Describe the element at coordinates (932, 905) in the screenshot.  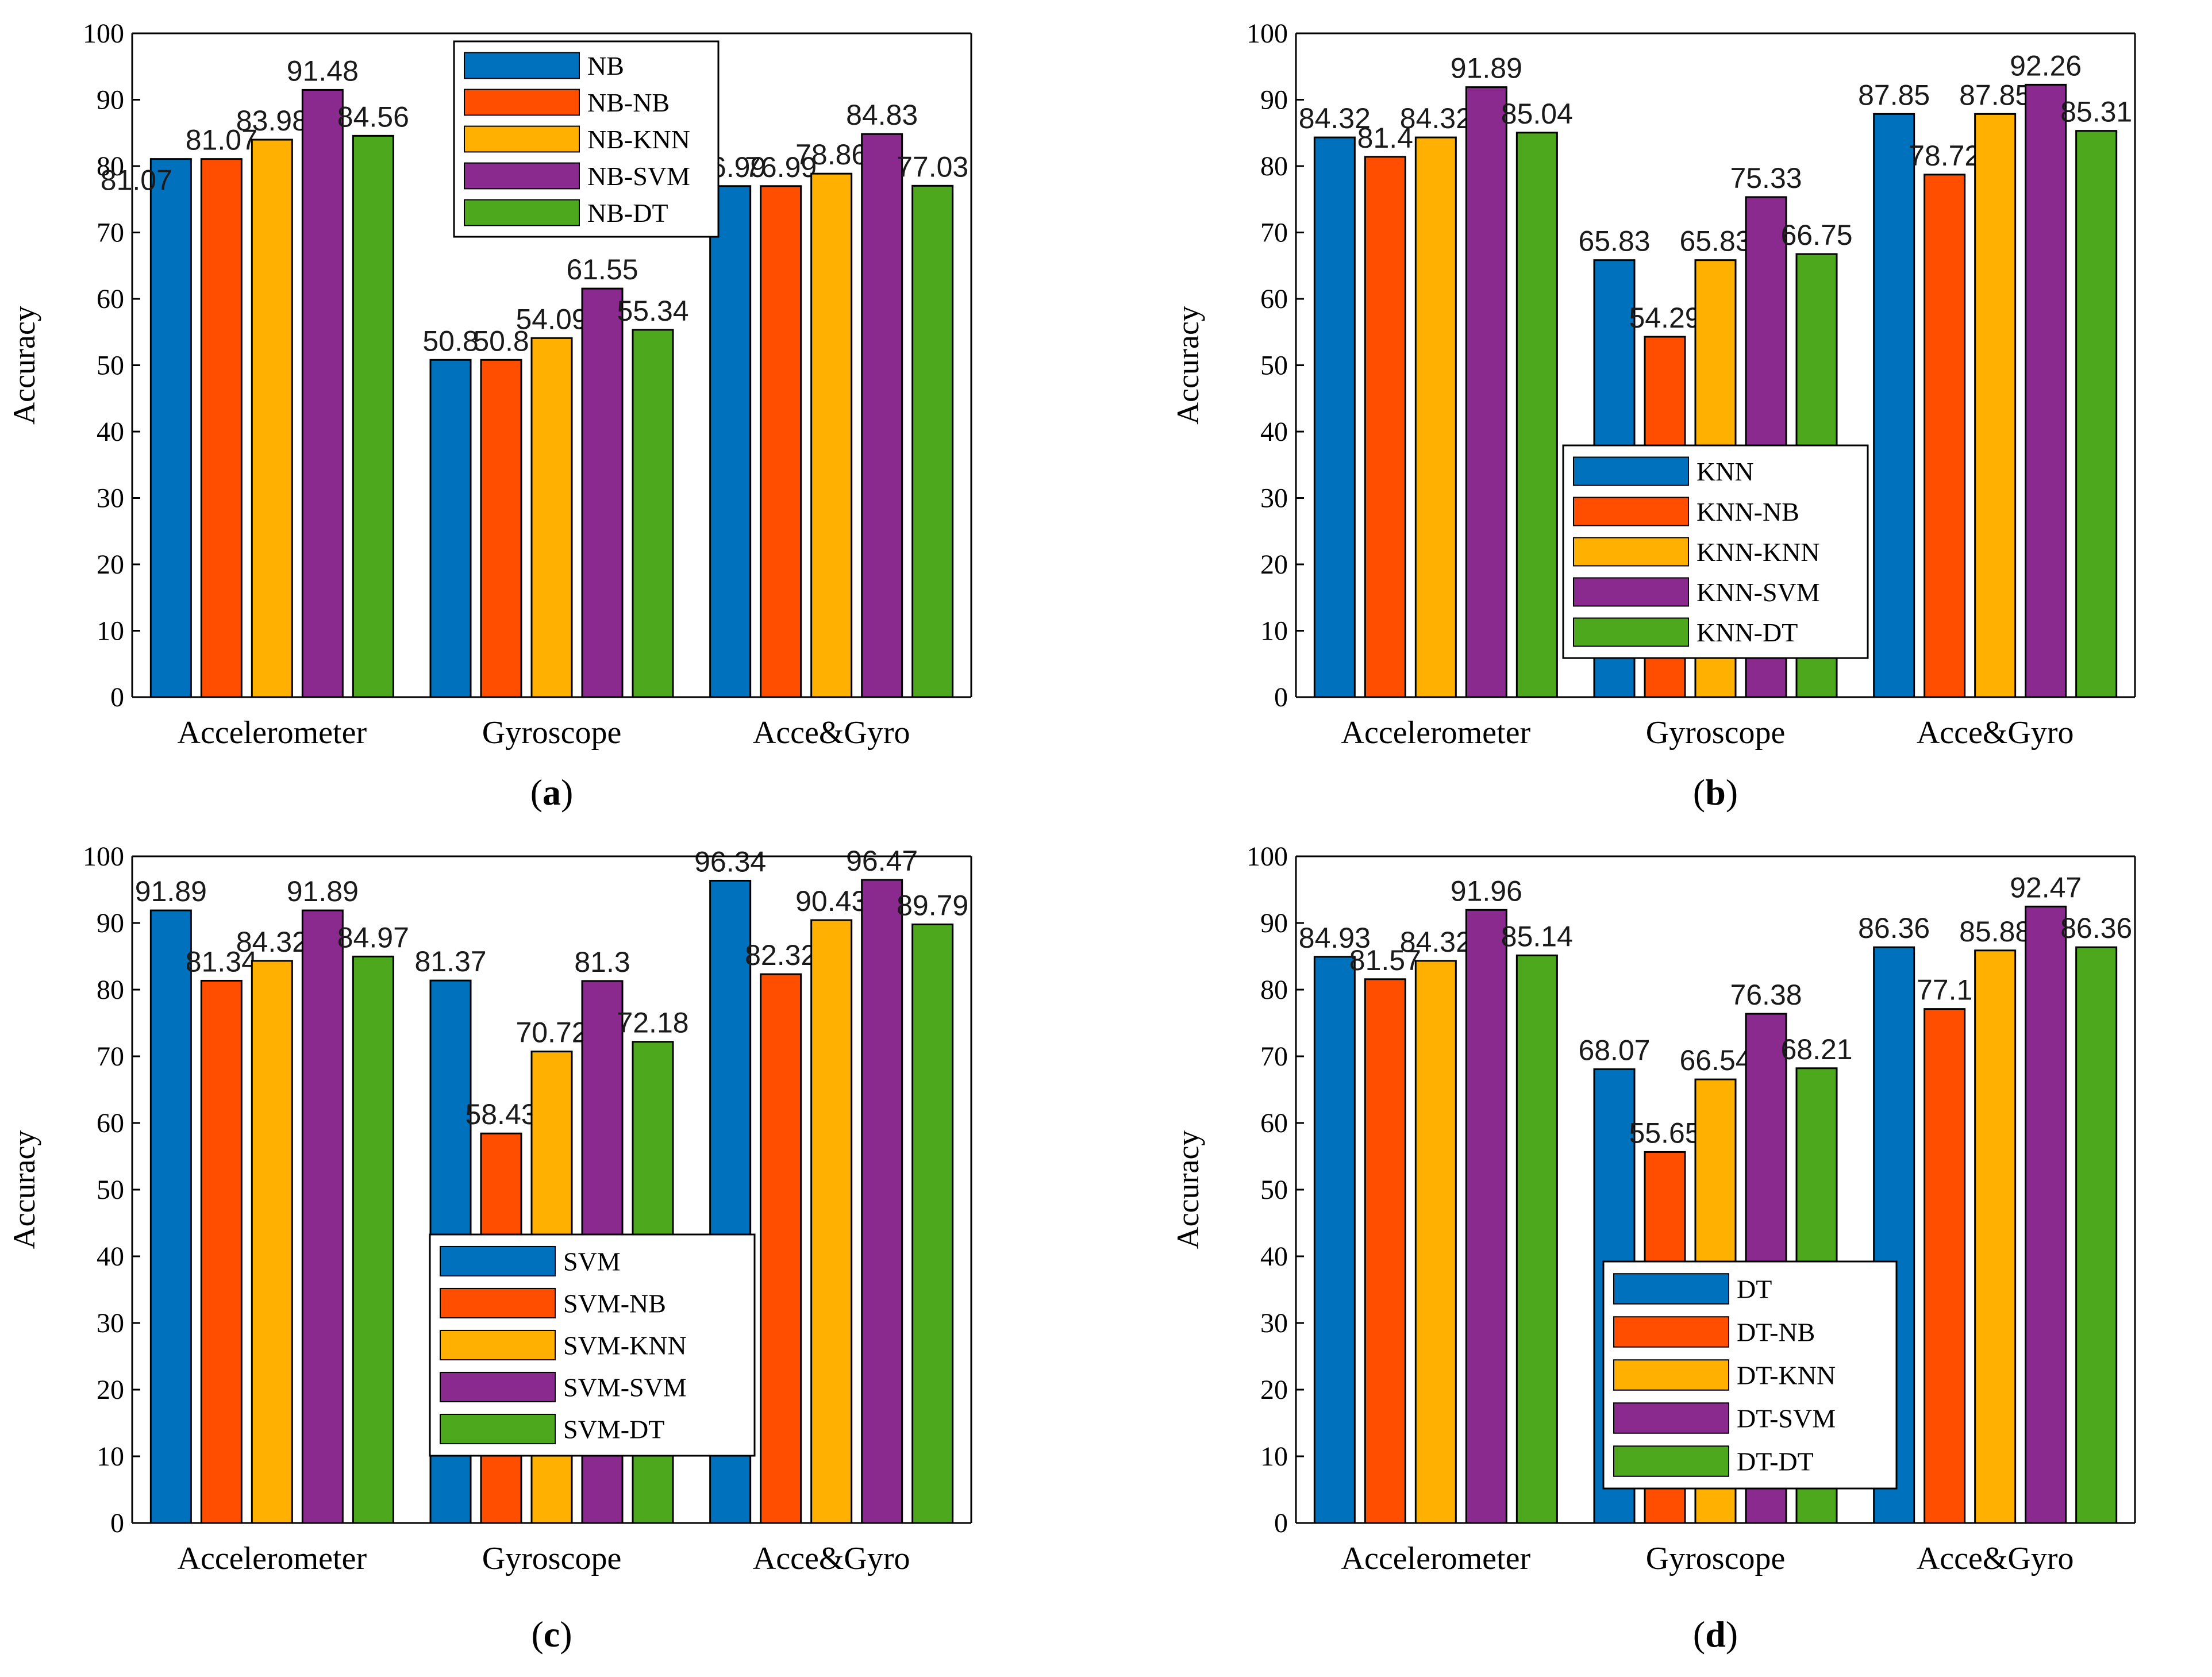
I see `data-label: 89.79` at that location.